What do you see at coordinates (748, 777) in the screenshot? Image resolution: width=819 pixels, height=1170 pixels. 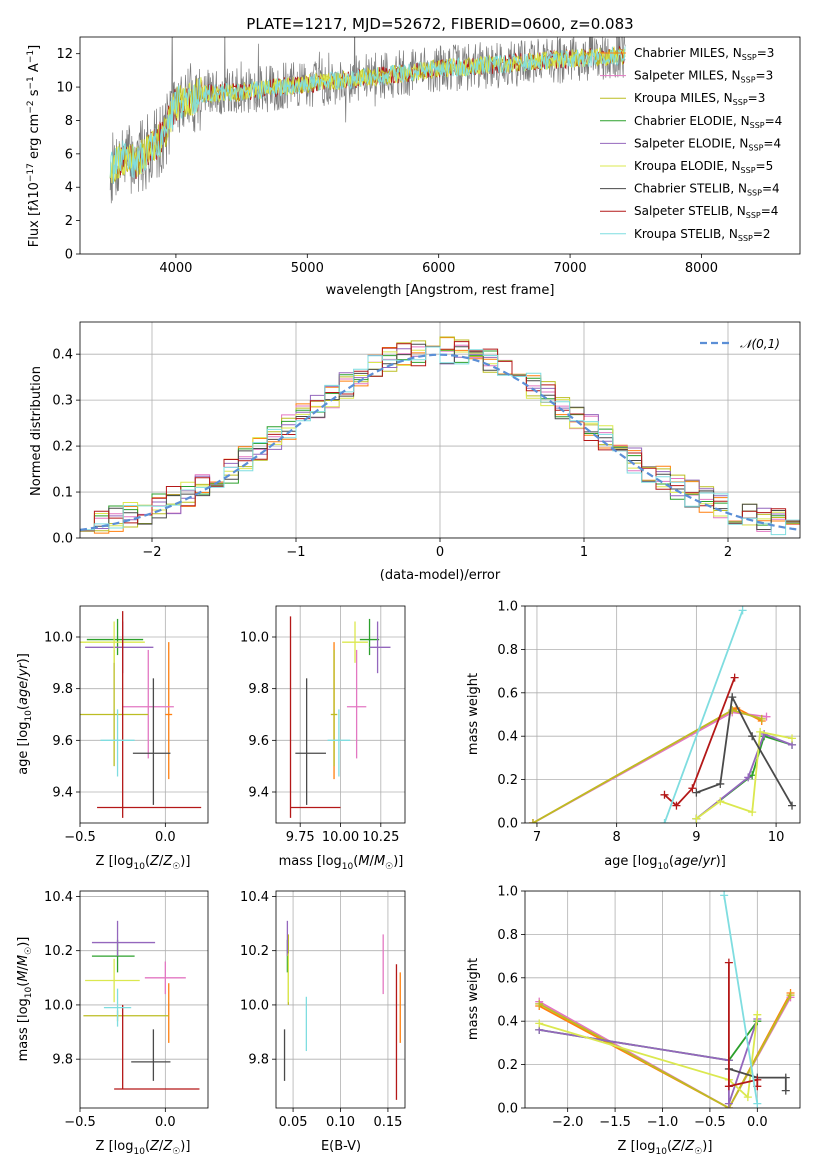 I see `massweight-marker-salpeter-elodie` at bounding box center [748, 777].